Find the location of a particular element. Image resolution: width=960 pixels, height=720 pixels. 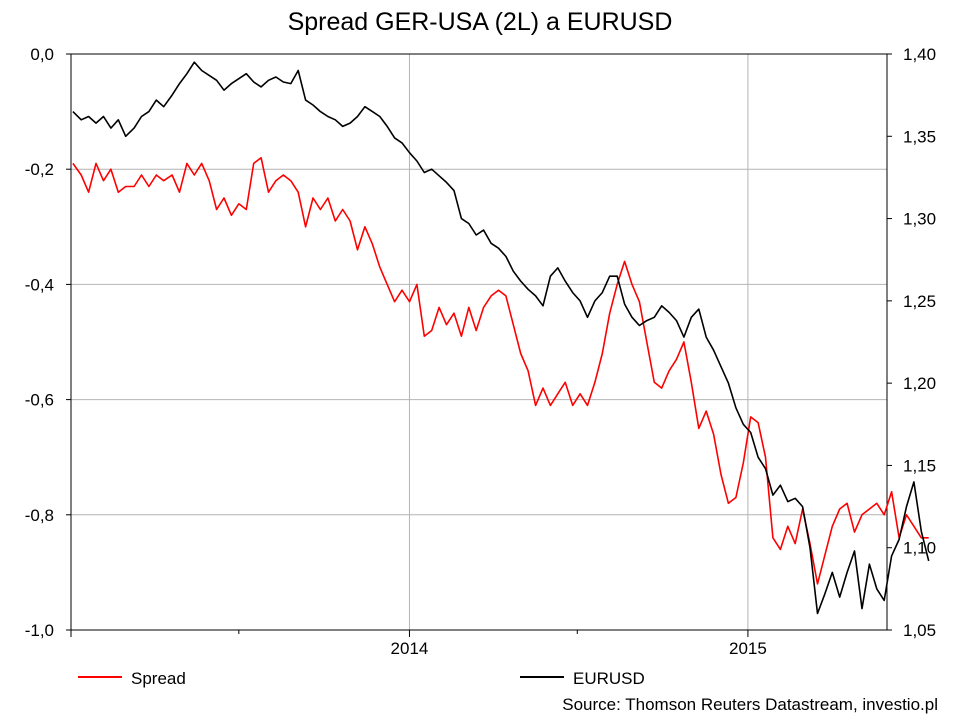

left-tick-label: -1,0 is located at coordinates (39, 630).